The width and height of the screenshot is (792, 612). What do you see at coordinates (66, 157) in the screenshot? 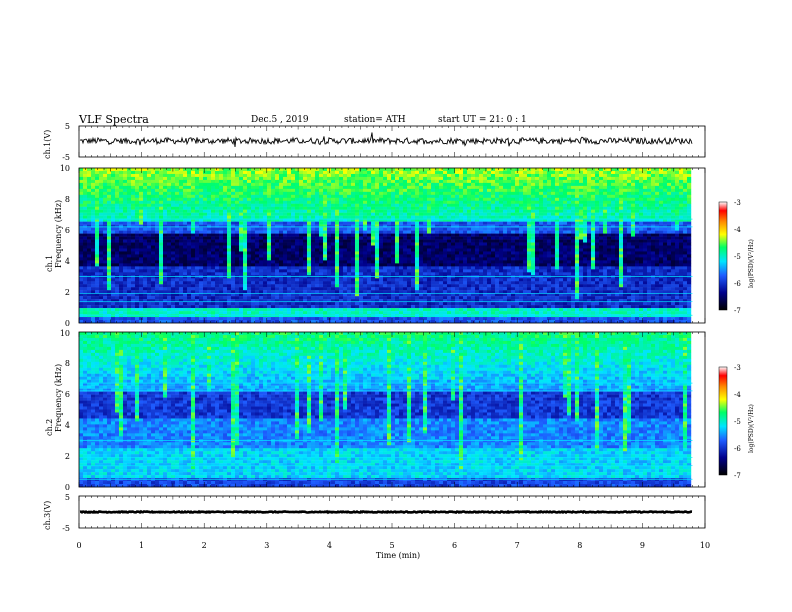
I see `ch1-ytick-bottom: -5` at bounding box center [66, 157].